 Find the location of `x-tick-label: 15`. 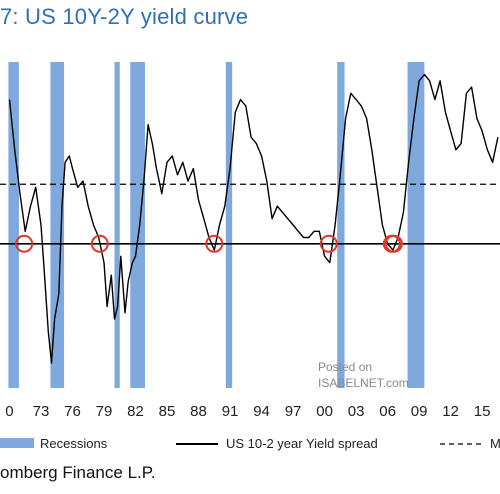

x-tick-label: 15 is located at coordinates (482, 411).